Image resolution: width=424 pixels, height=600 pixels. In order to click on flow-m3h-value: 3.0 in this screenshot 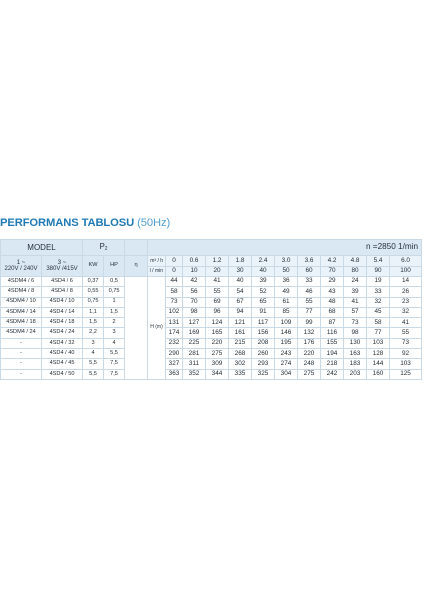, I will do `click(286, 261)`.